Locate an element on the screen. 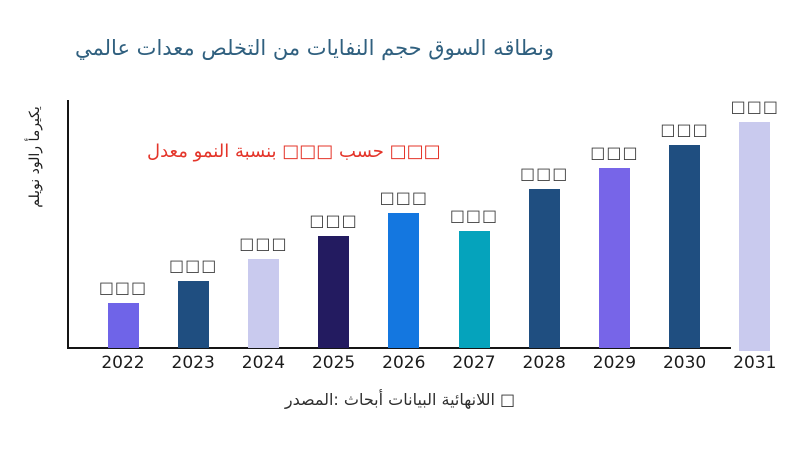 This screenshot has width=800, height=450. bar-value-label-2023: □□□ is located at coordinates (193, 265).